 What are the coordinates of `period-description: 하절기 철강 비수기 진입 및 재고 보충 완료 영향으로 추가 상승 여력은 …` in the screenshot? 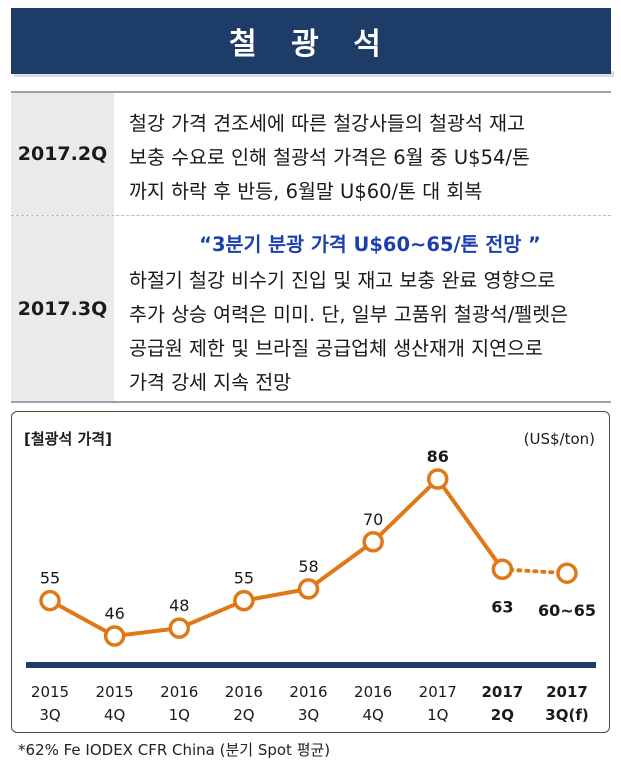 It's located at (370, 332).